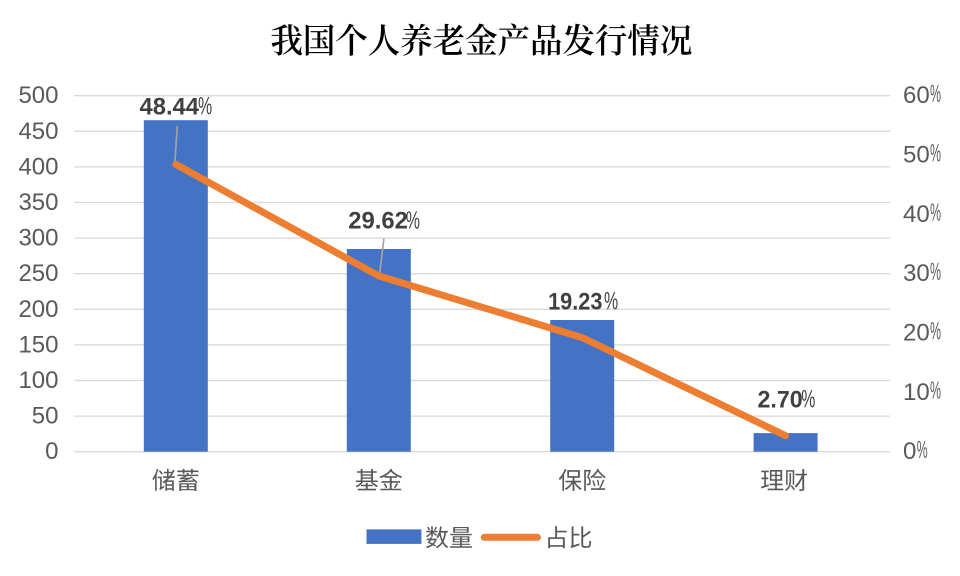  Describe the element at coordinates (38, 273) in the screenshot. I see `svg-text: 250` at that location.